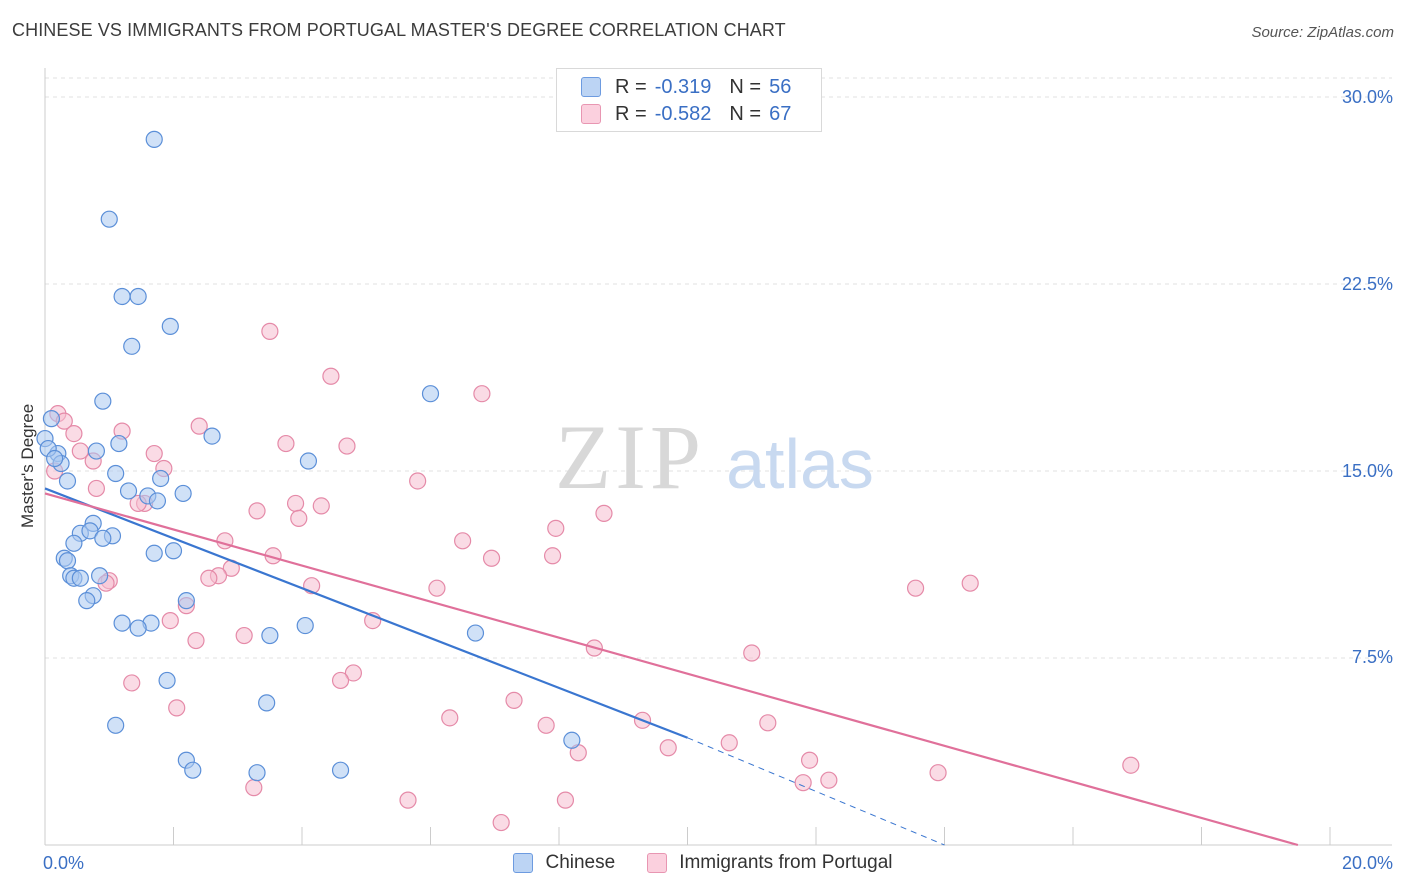 The width and height of the screenshot is (1406, 892). I want to click on stats-legend: R = -0.319 N = 56 R = -0.582 N = 67, so click(689, 100).